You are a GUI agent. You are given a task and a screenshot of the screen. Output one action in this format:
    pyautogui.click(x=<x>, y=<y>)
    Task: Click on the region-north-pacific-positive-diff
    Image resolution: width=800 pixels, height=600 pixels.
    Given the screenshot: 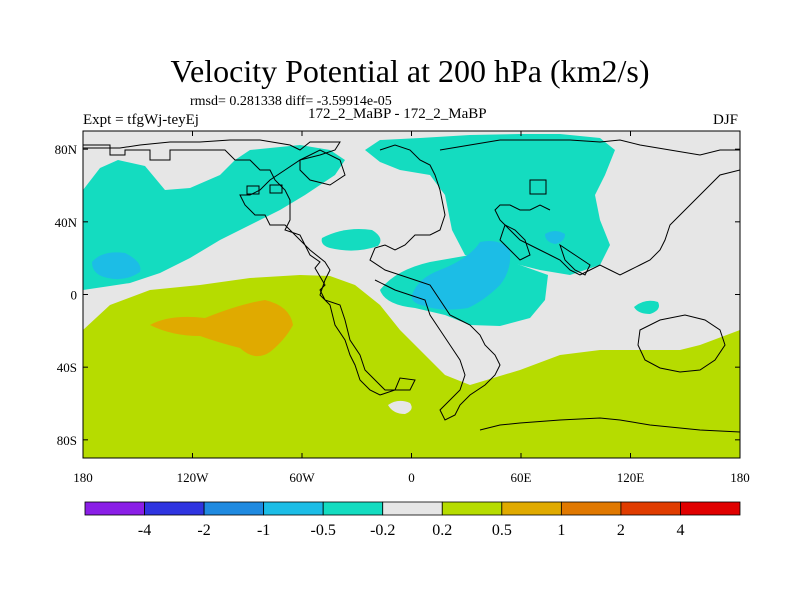 What is the action you would take?
    pyautogui.click(x=214, y=217)
    